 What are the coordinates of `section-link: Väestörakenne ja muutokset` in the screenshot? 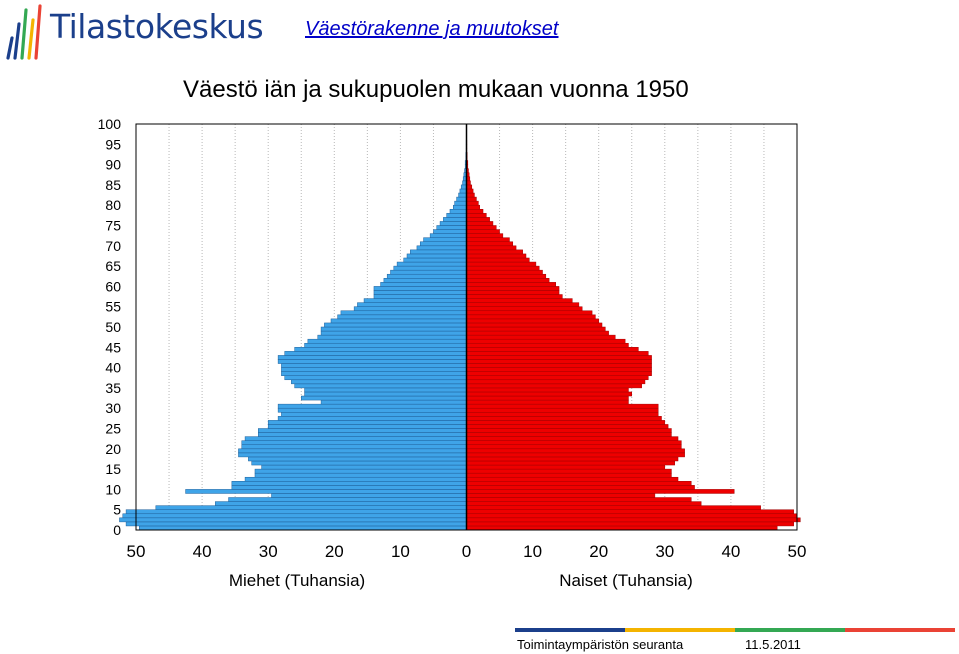 It's located at (432, 29).